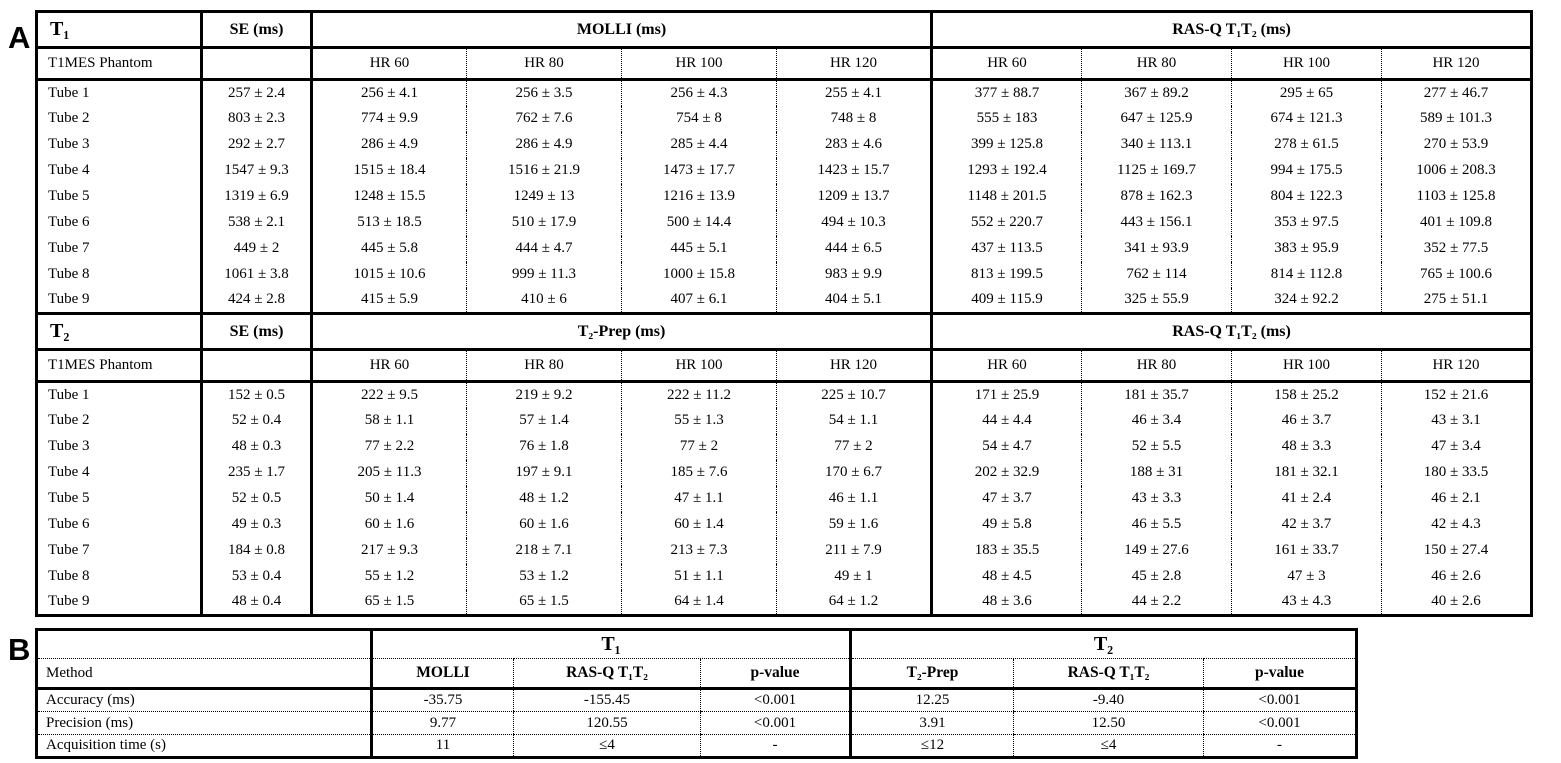  What do you see at coordinates (1456, 118) in the screenshot?
I see `value-cell: 589 ± 101.3` at bounding box center [1456, 118].